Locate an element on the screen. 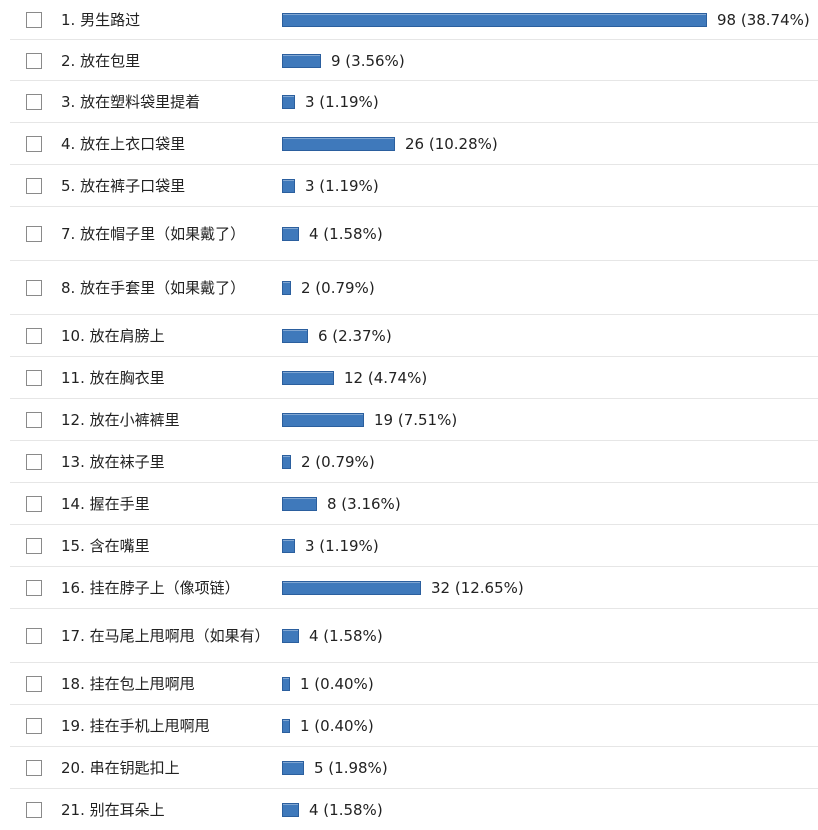  result-row: 1. 男生路过 98 (38.74%) is located at coordinates (414, 20).